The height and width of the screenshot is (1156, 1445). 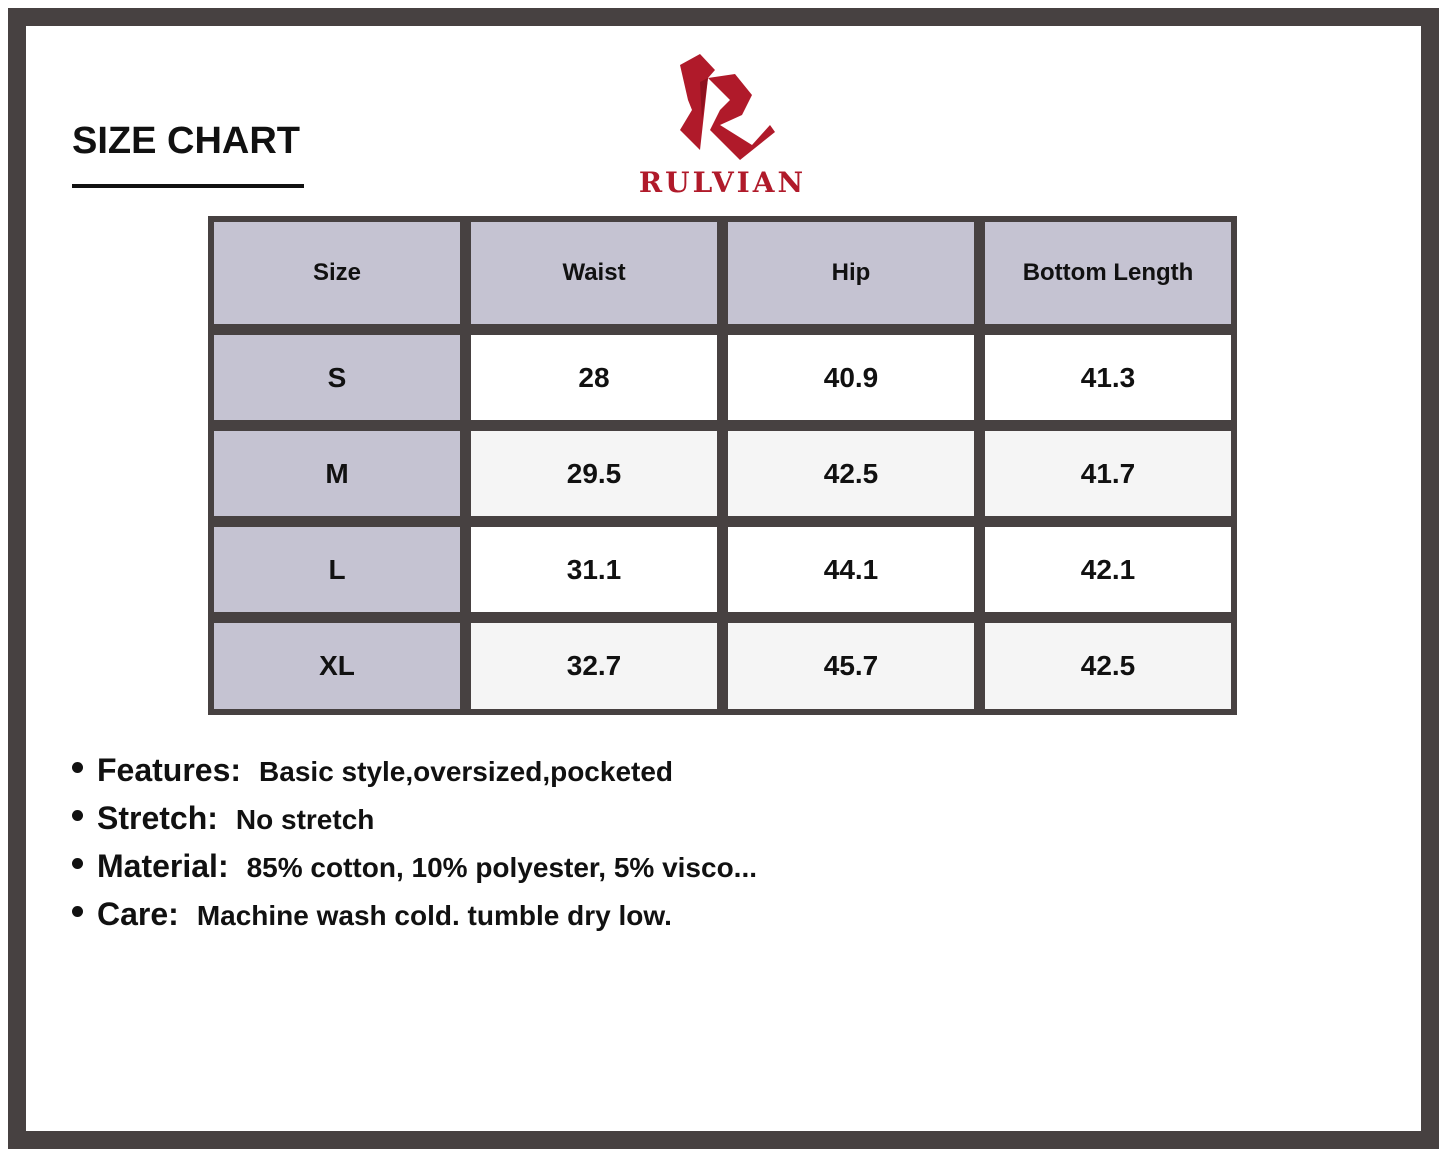 What do you see at coordinates (223, 818) in the screenshot?
I see `detail-item: Stretch: No stretch` at bounding box center [223, 818].